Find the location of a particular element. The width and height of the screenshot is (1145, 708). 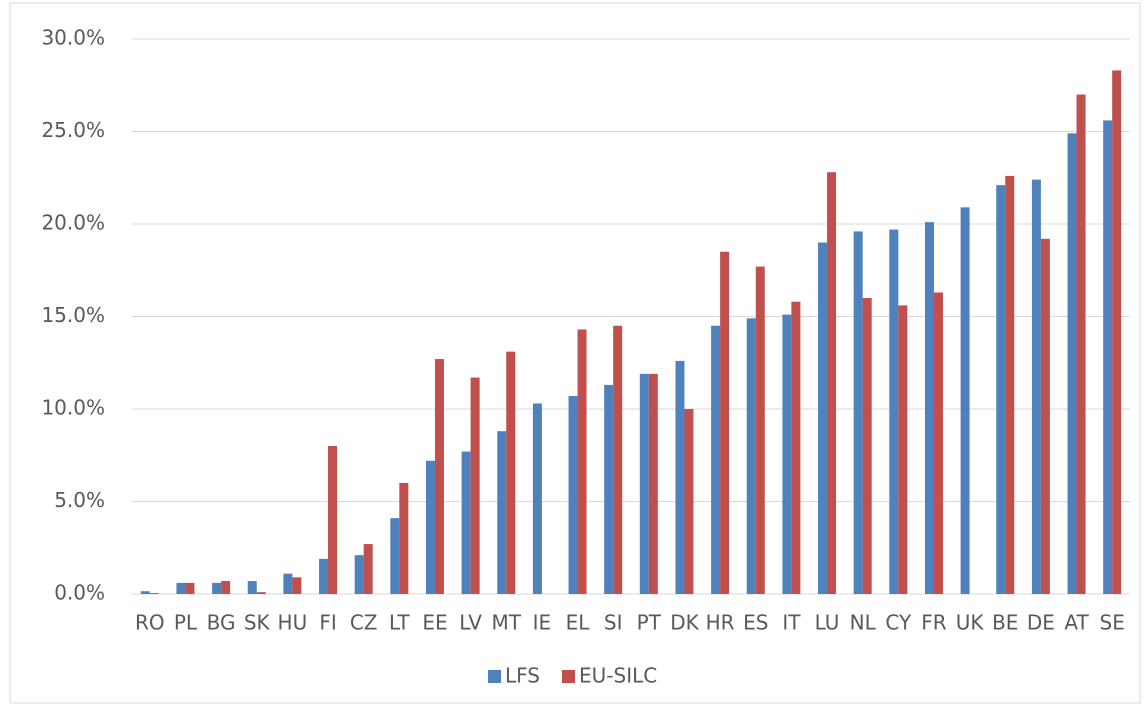

y-tick-label: 30.0% is located at coordinates (73, 38).